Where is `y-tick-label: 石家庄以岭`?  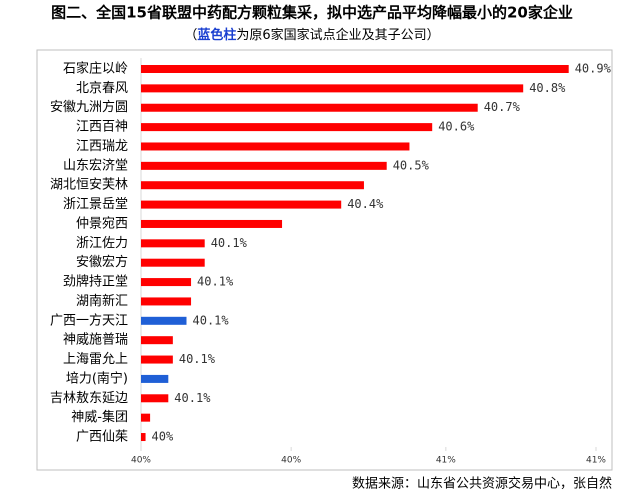 y-tick-label: 石家庄以岭 is located at coordinates (95, 69).